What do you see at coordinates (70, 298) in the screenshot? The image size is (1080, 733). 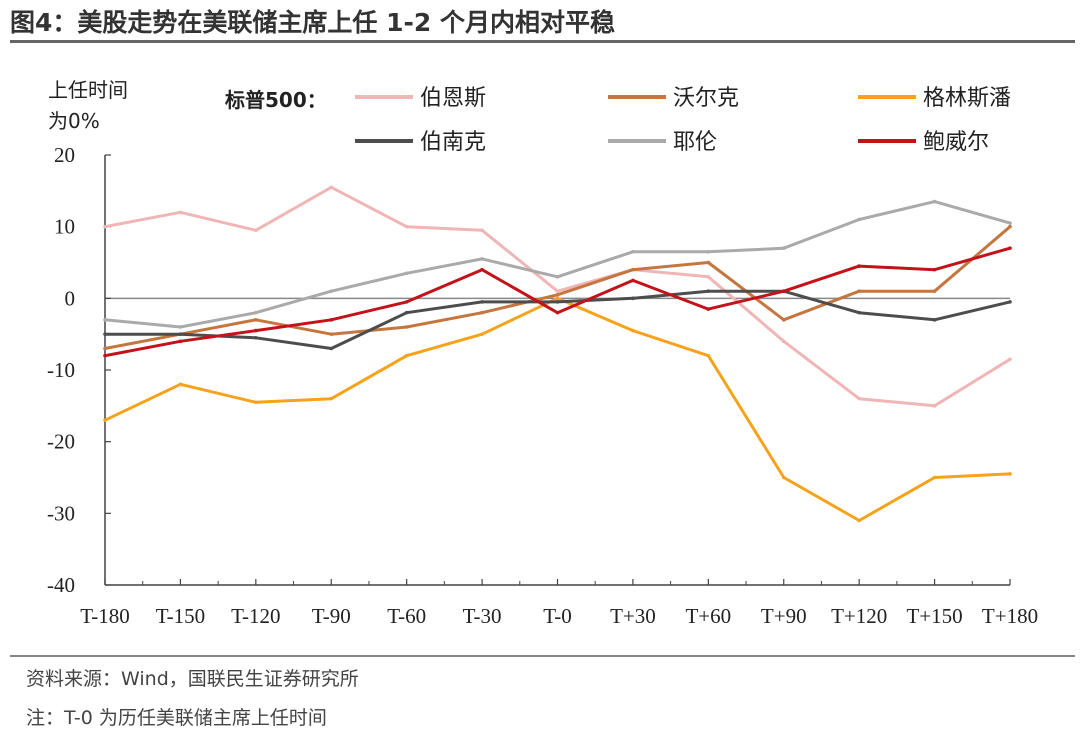 I see `y-tick-label: 0` at bounding box center [70, 298].